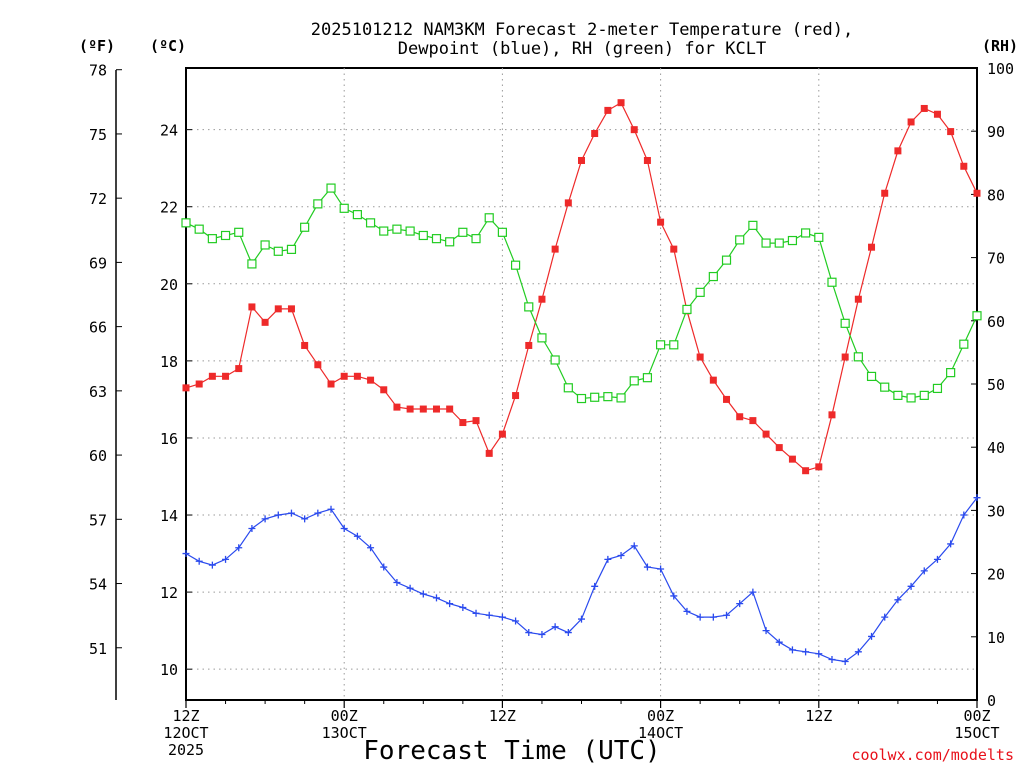 This screenshot has height=768, width=1024. I want to click on fahrenheit-tick-label: 66, so click(98, 328).